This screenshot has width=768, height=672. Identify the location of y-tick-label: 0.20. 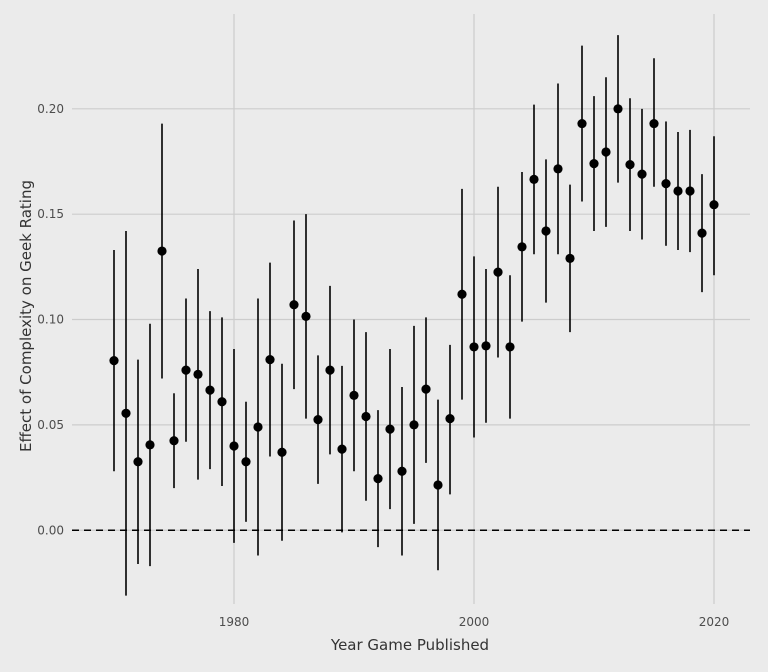
(50, 109).